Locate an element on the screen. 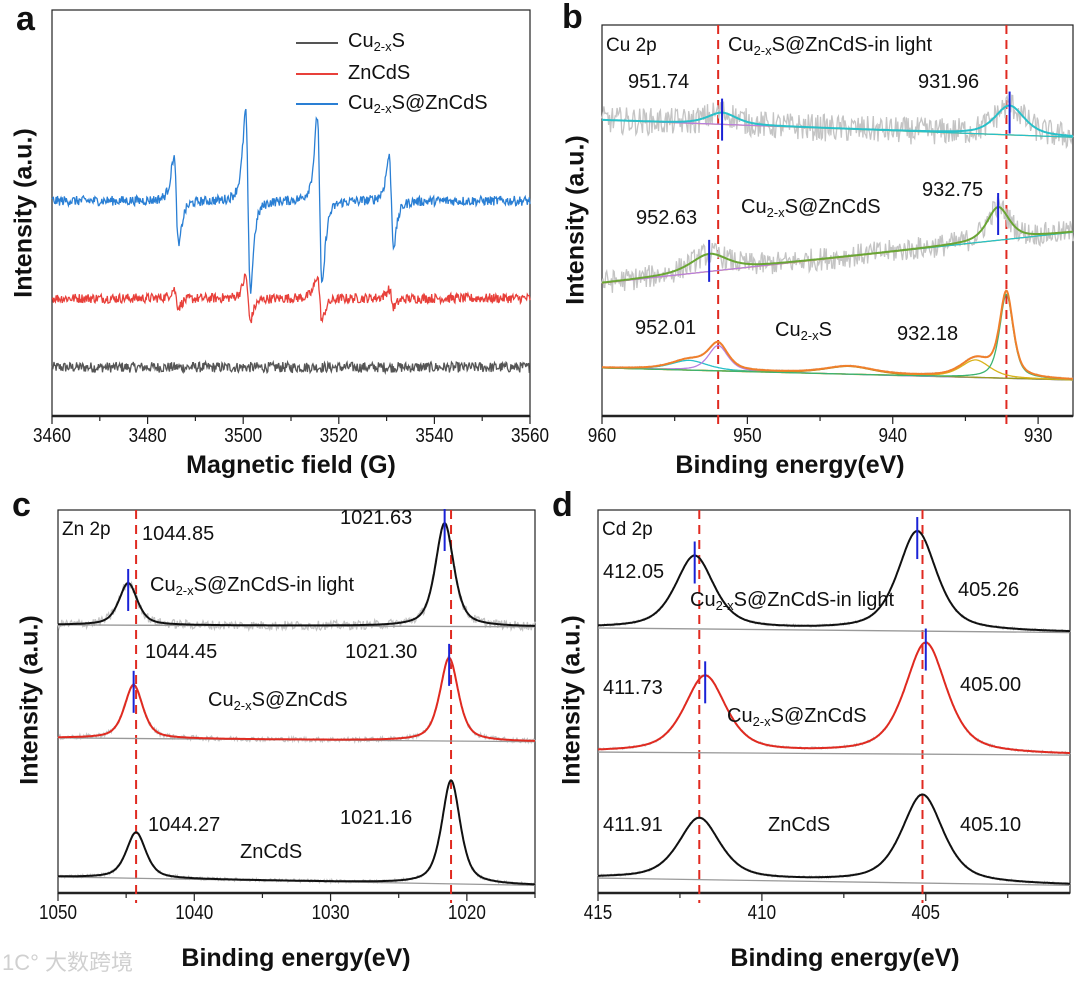 This screenshot has height=986, width=1080. x-axis-label-c: Binding energy(eV) is located at coordinates (296, 958).